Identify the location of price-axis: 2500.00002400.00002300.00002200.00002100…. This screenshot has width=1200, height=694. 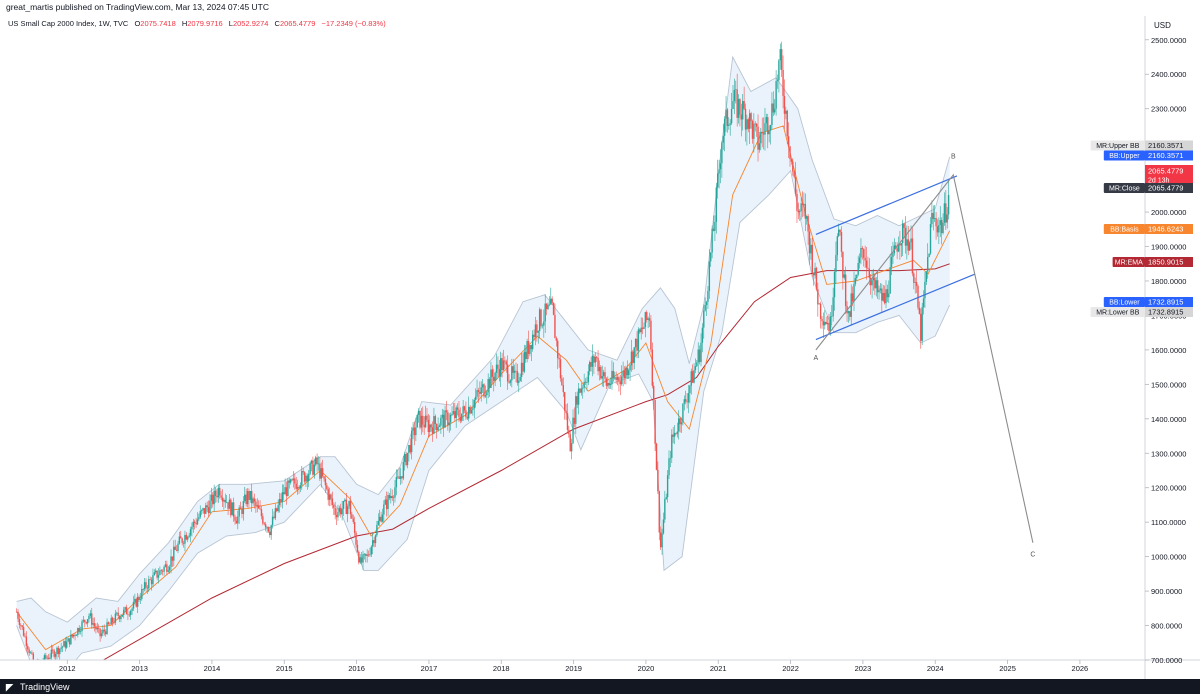
(1165, 350).